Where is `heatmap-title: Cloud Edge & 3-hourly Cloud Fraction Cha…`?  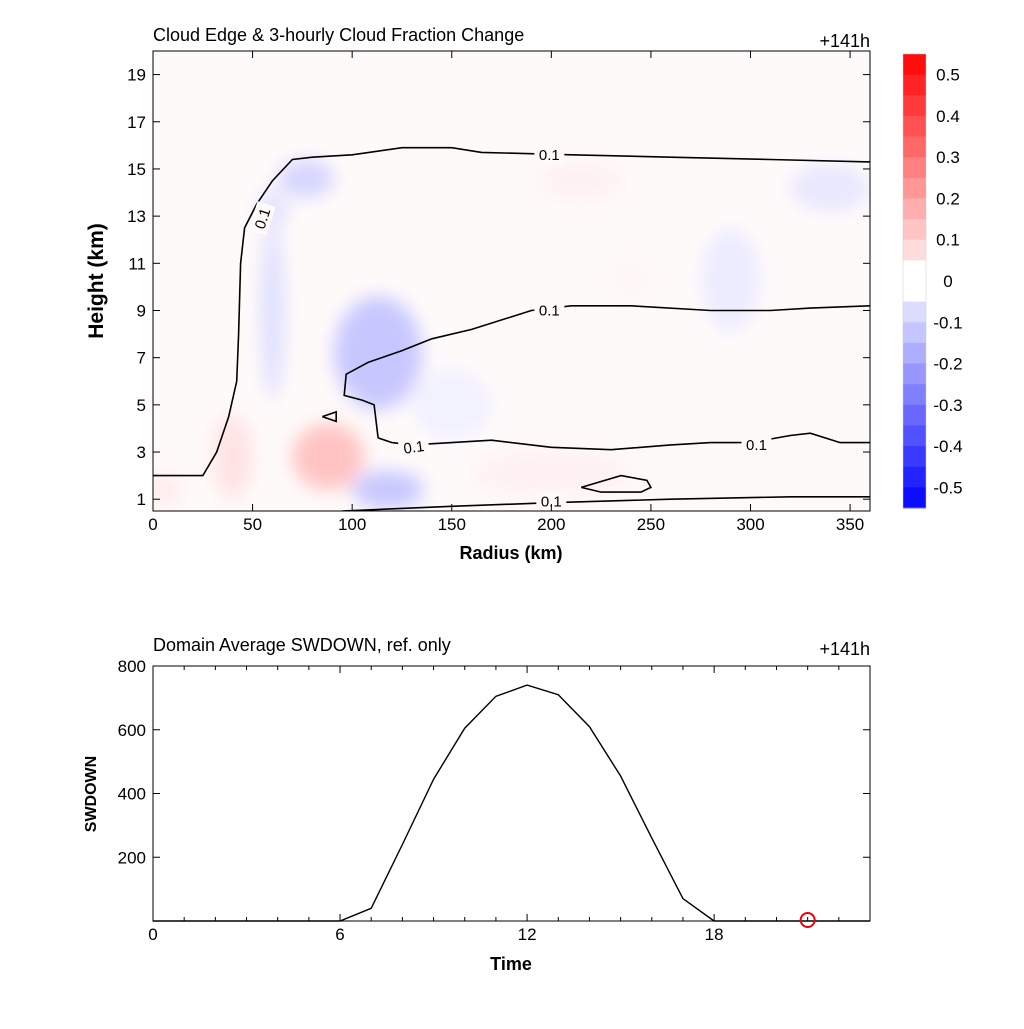 heatmap-title: Cloud Edge & 3-hourly Cloud Fraction Cha… is located at coordinates (338, 35).